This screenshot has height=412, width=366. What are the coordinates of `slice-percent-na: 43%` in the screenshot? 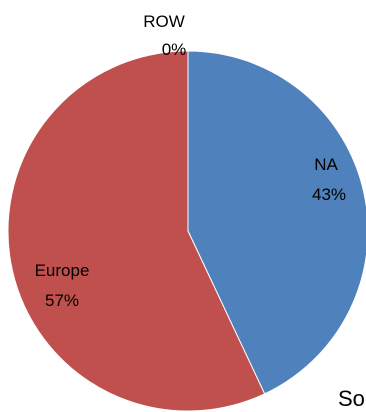 It's located at (329, 194).